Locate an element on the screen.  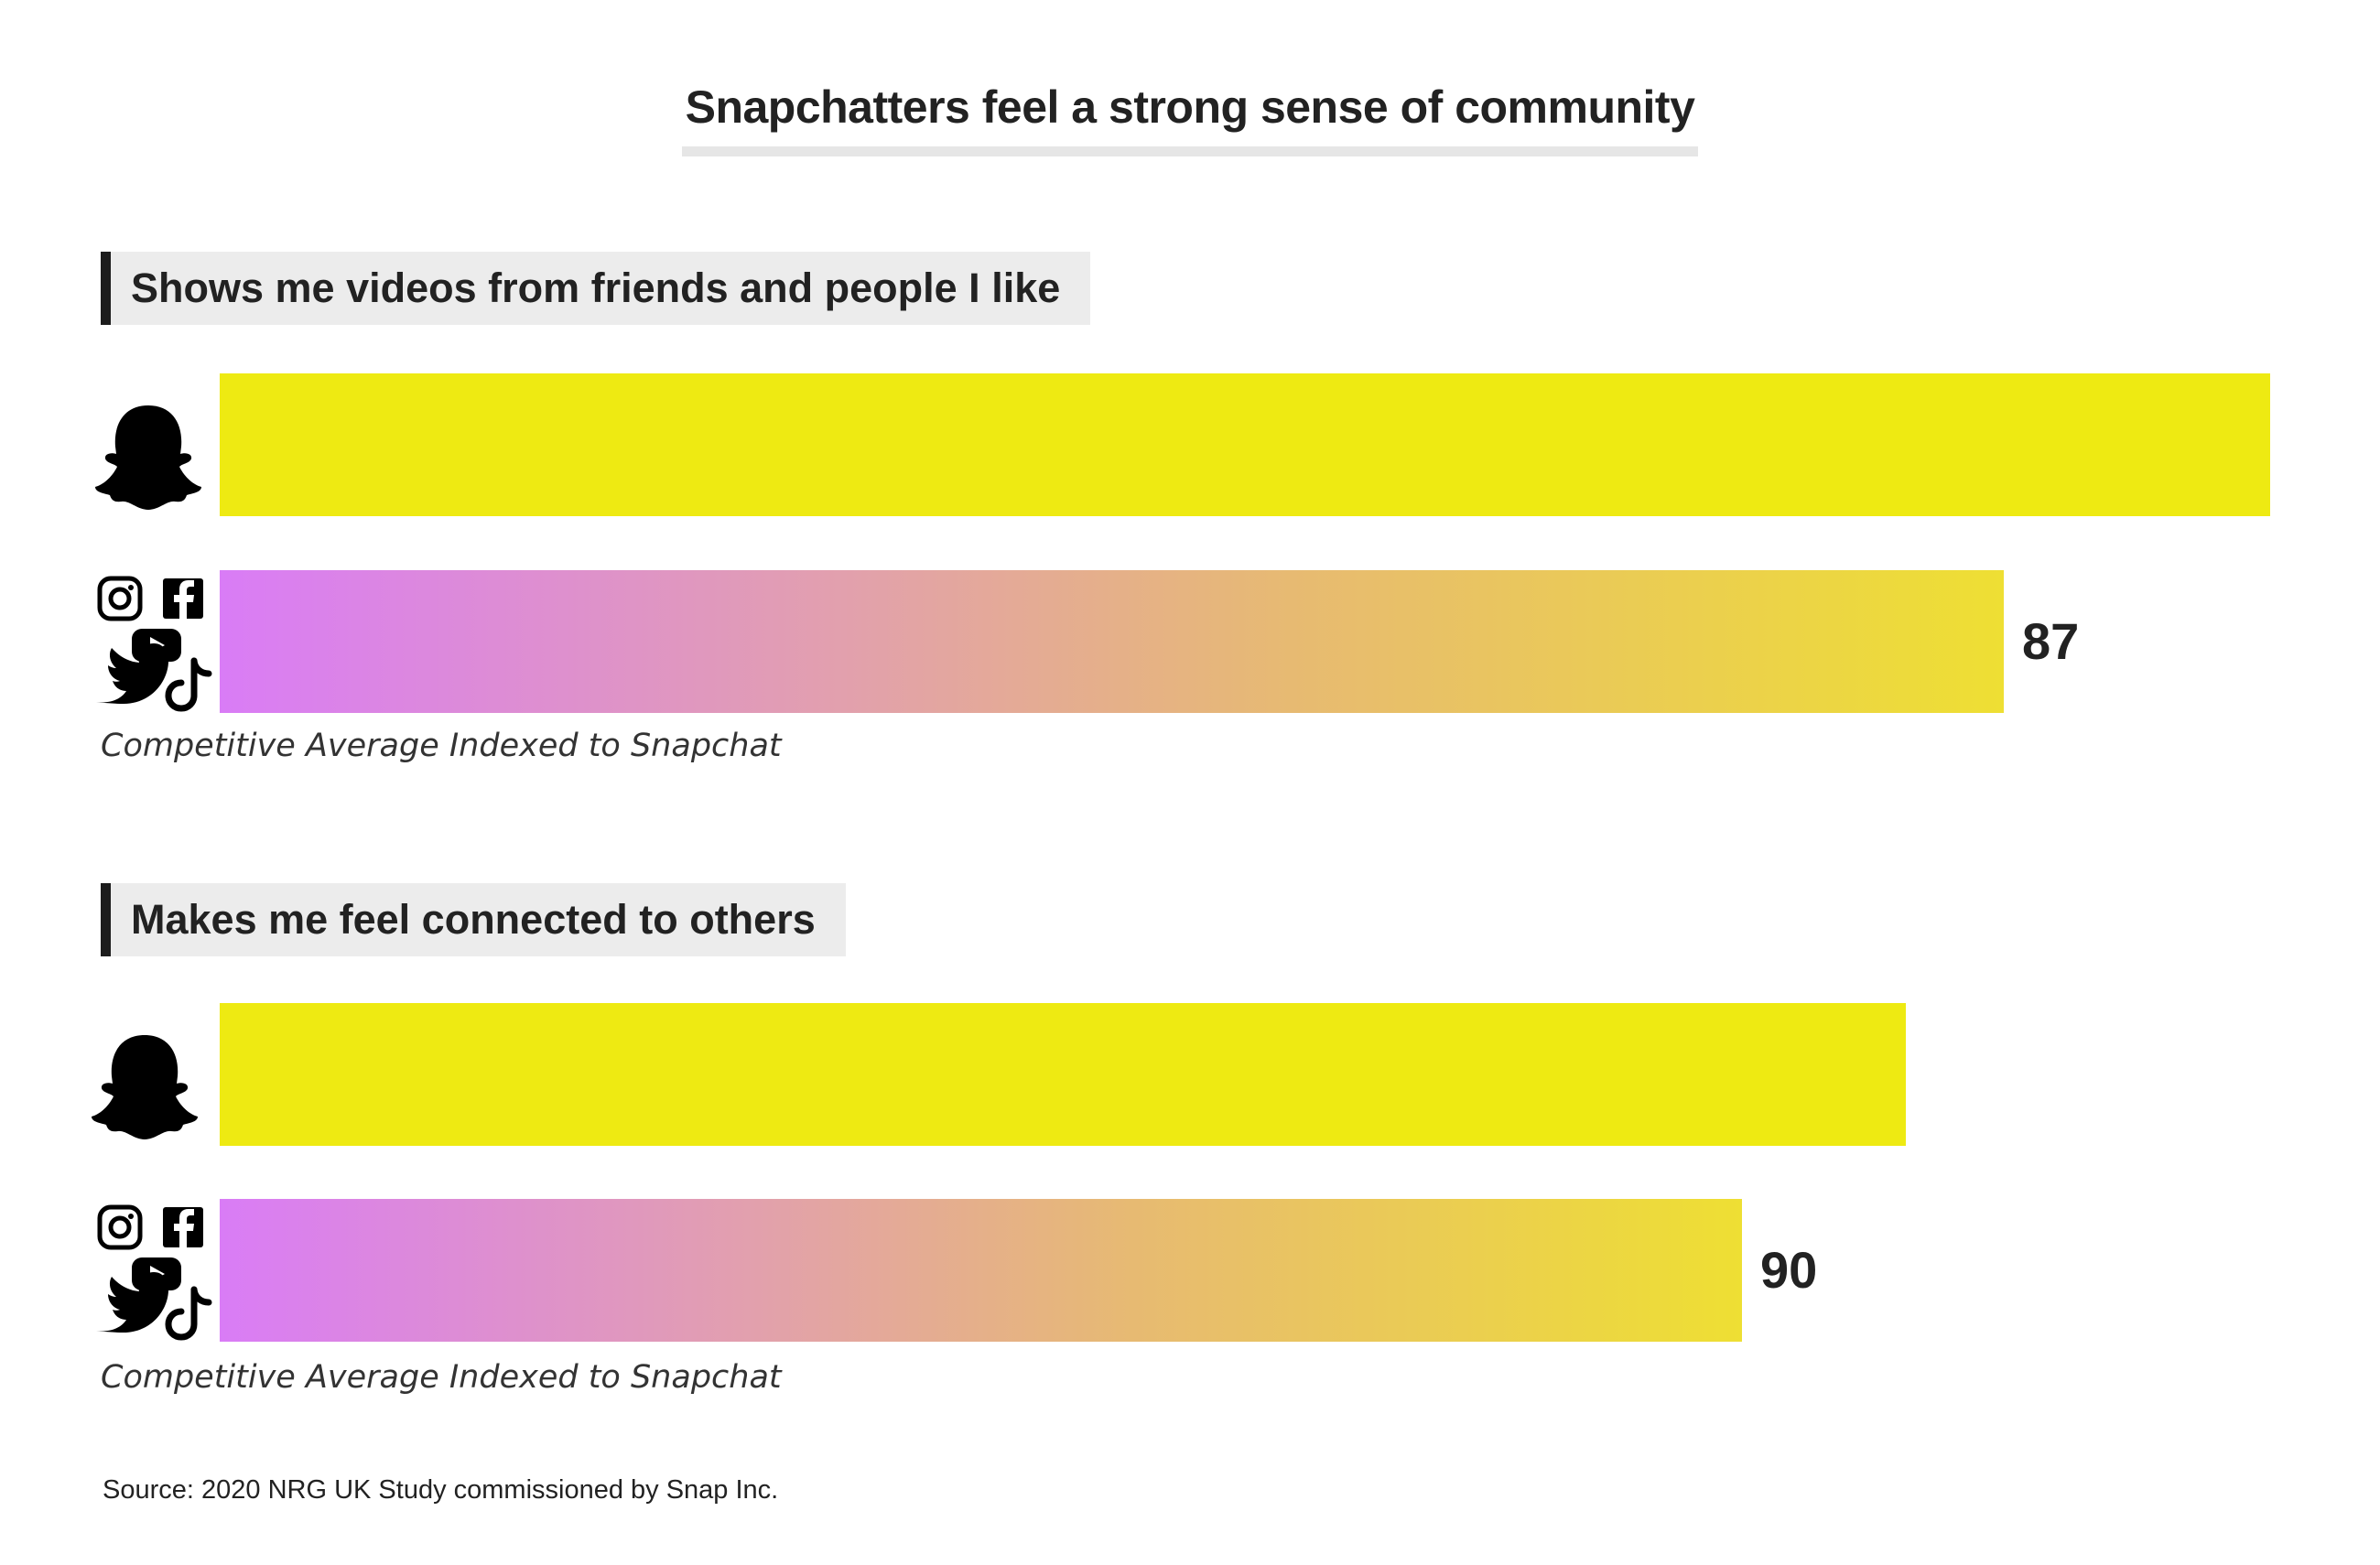
section-heading: Makes me feel connected to others is located at coordinates (473, 919).